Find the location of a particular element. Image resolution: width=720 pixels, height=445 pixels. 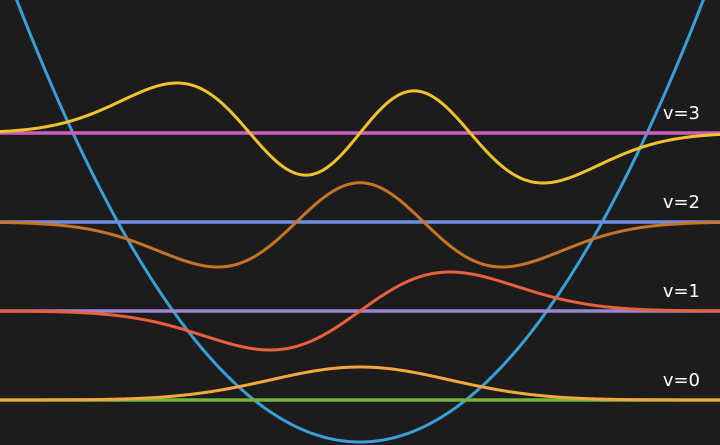

level-label-v1: v=1 is located at coordinates (681, 291).